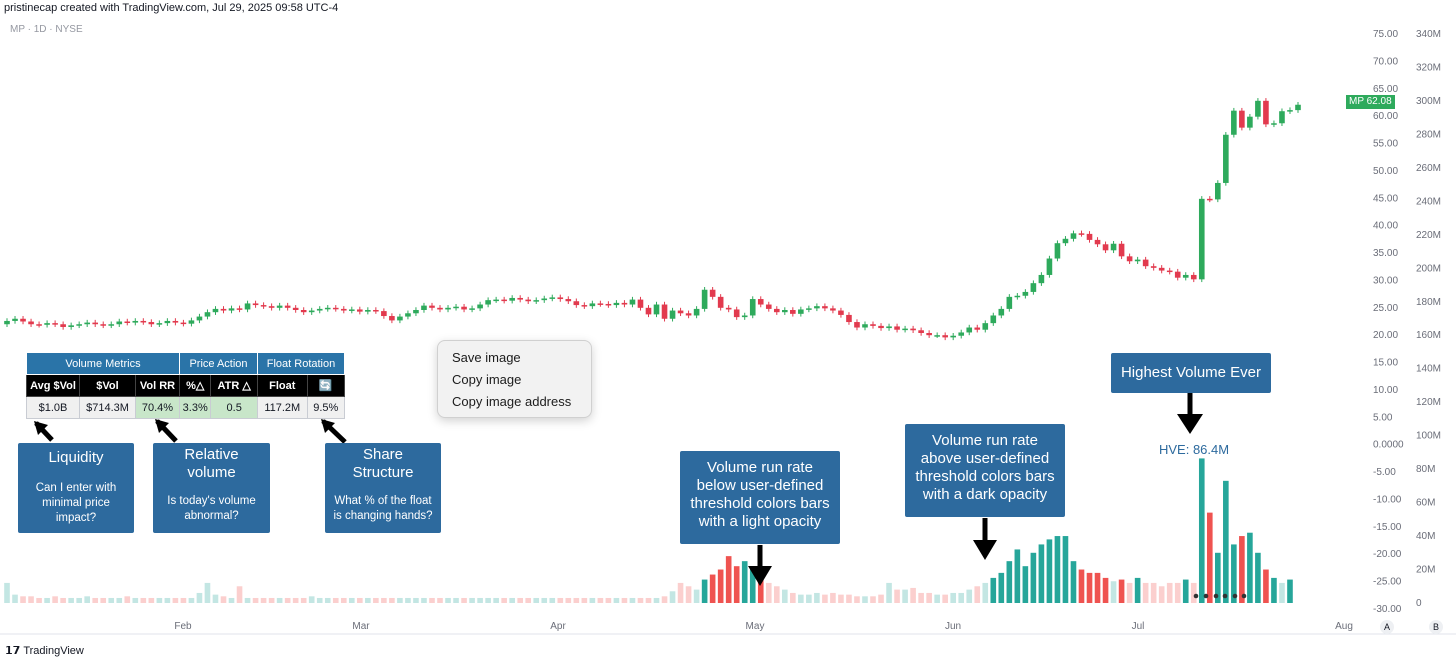 This screenshot has height=662, width=1456. I want to click on copy-image-address-menu-item: Copy image address, so click(512, 401).